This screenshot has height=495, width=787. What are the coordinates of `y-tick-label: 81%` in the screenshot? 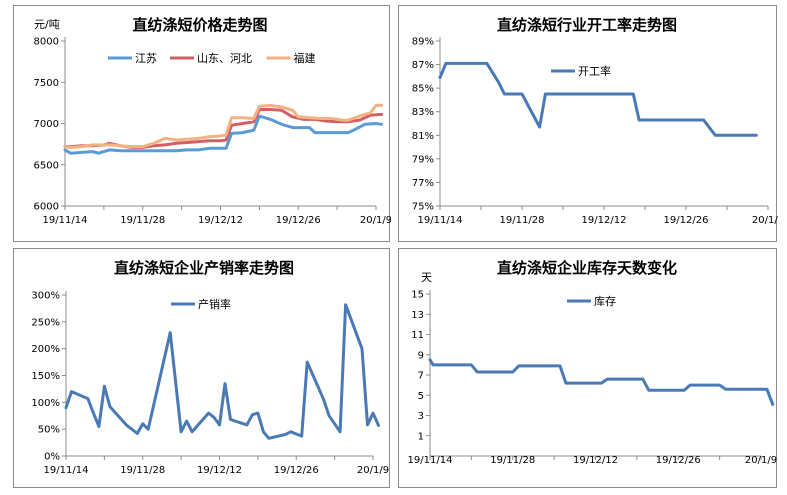 It's located at (423, 136).